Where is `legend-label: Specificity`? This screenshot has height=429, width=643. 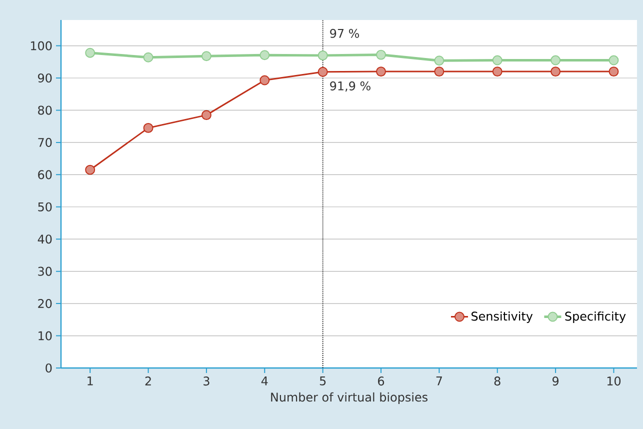
legend-label: Specificity is located at coordinates (595, 317).